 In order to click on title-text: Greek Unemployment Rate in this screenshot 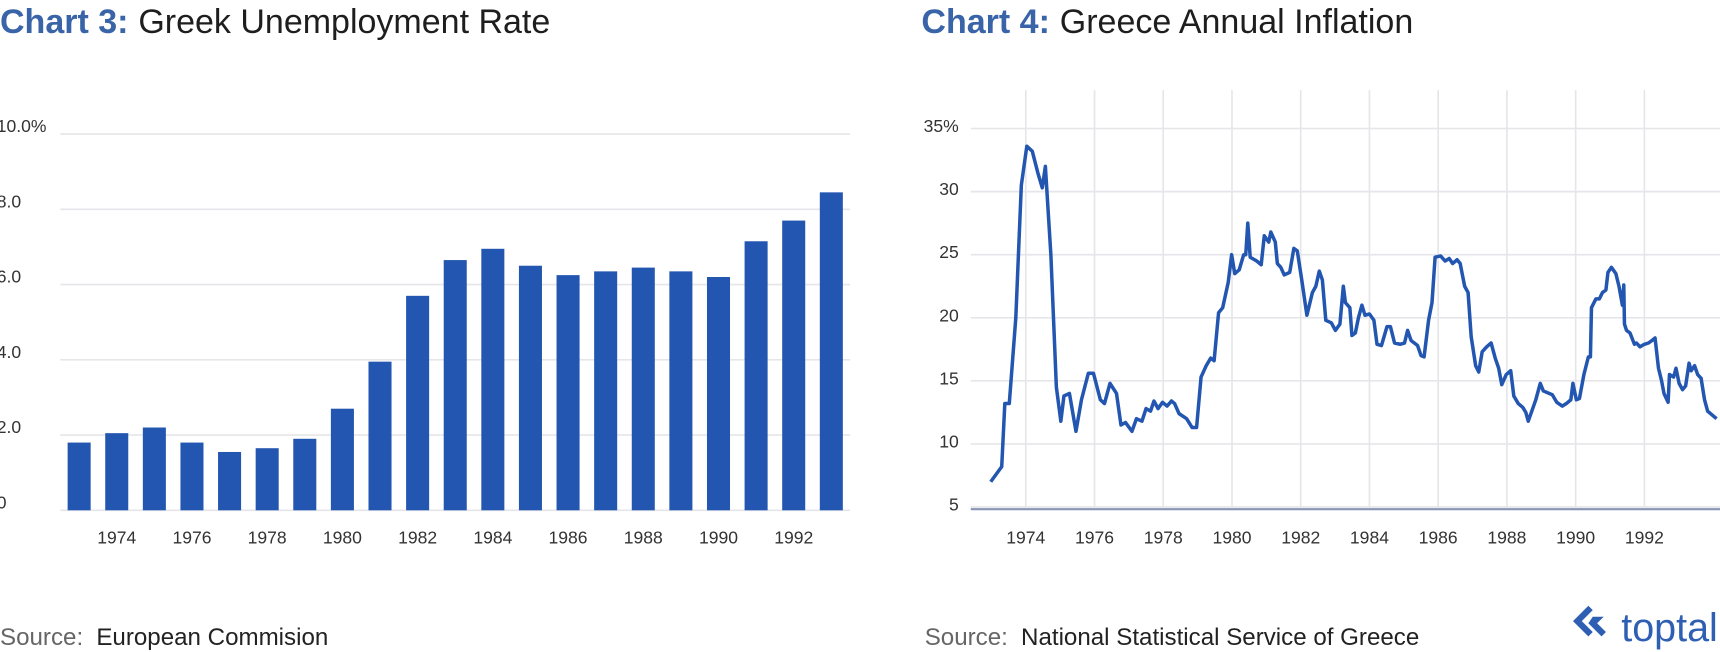, I will do `click(344, 22)`.